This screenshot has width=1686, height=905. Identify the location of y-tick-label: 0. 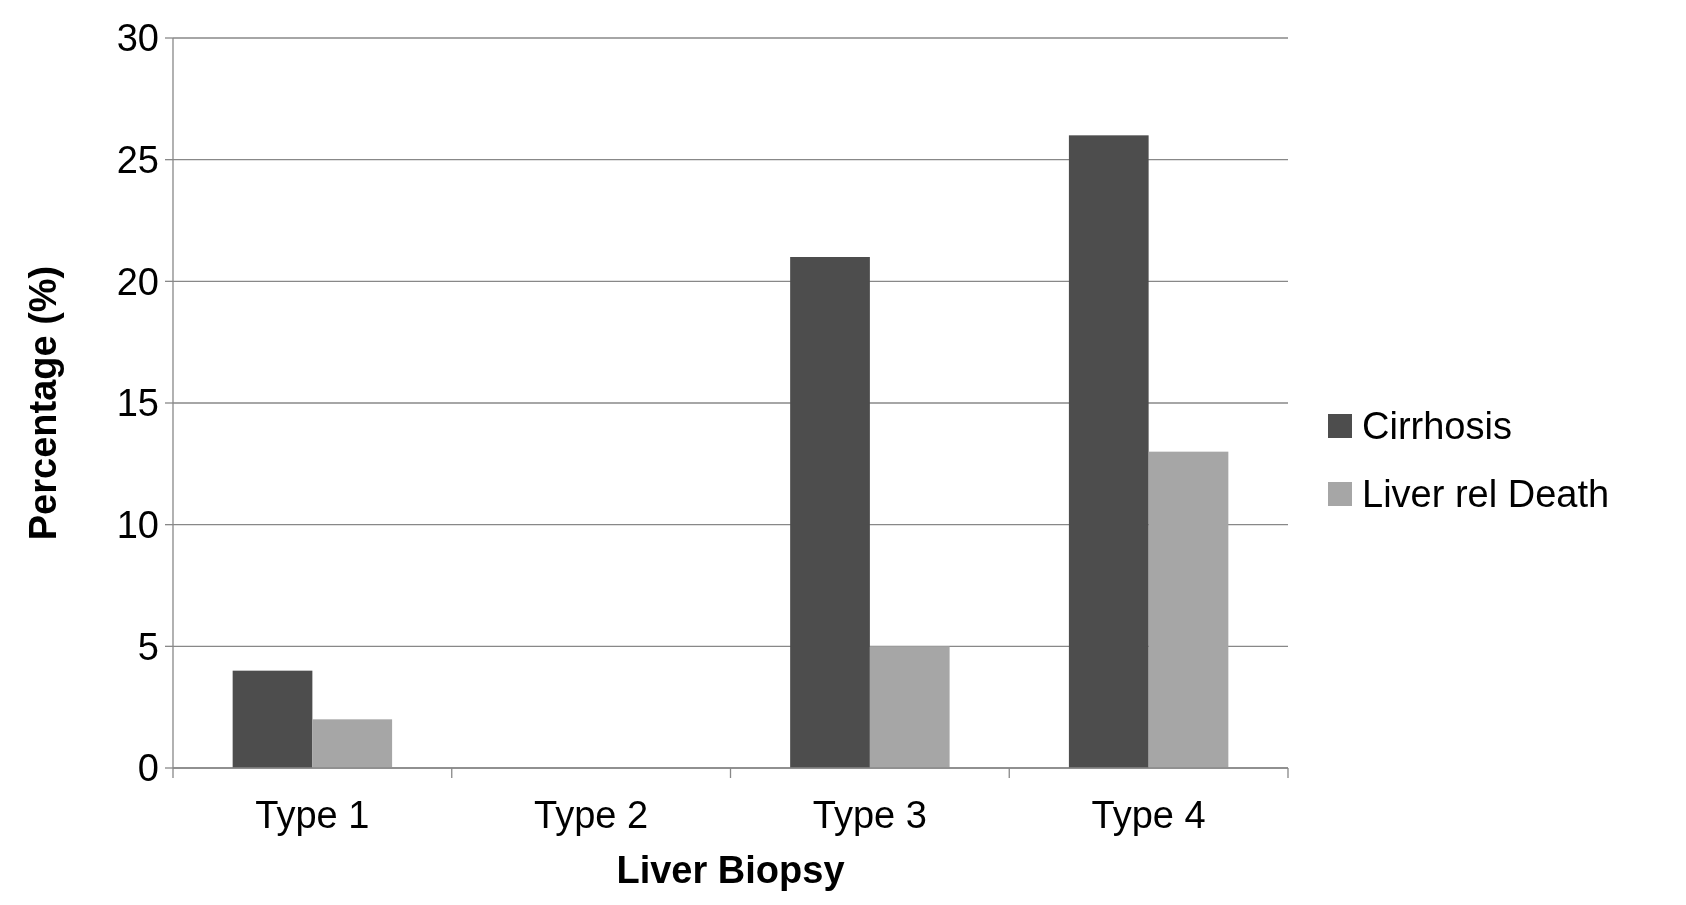
(148, 768).